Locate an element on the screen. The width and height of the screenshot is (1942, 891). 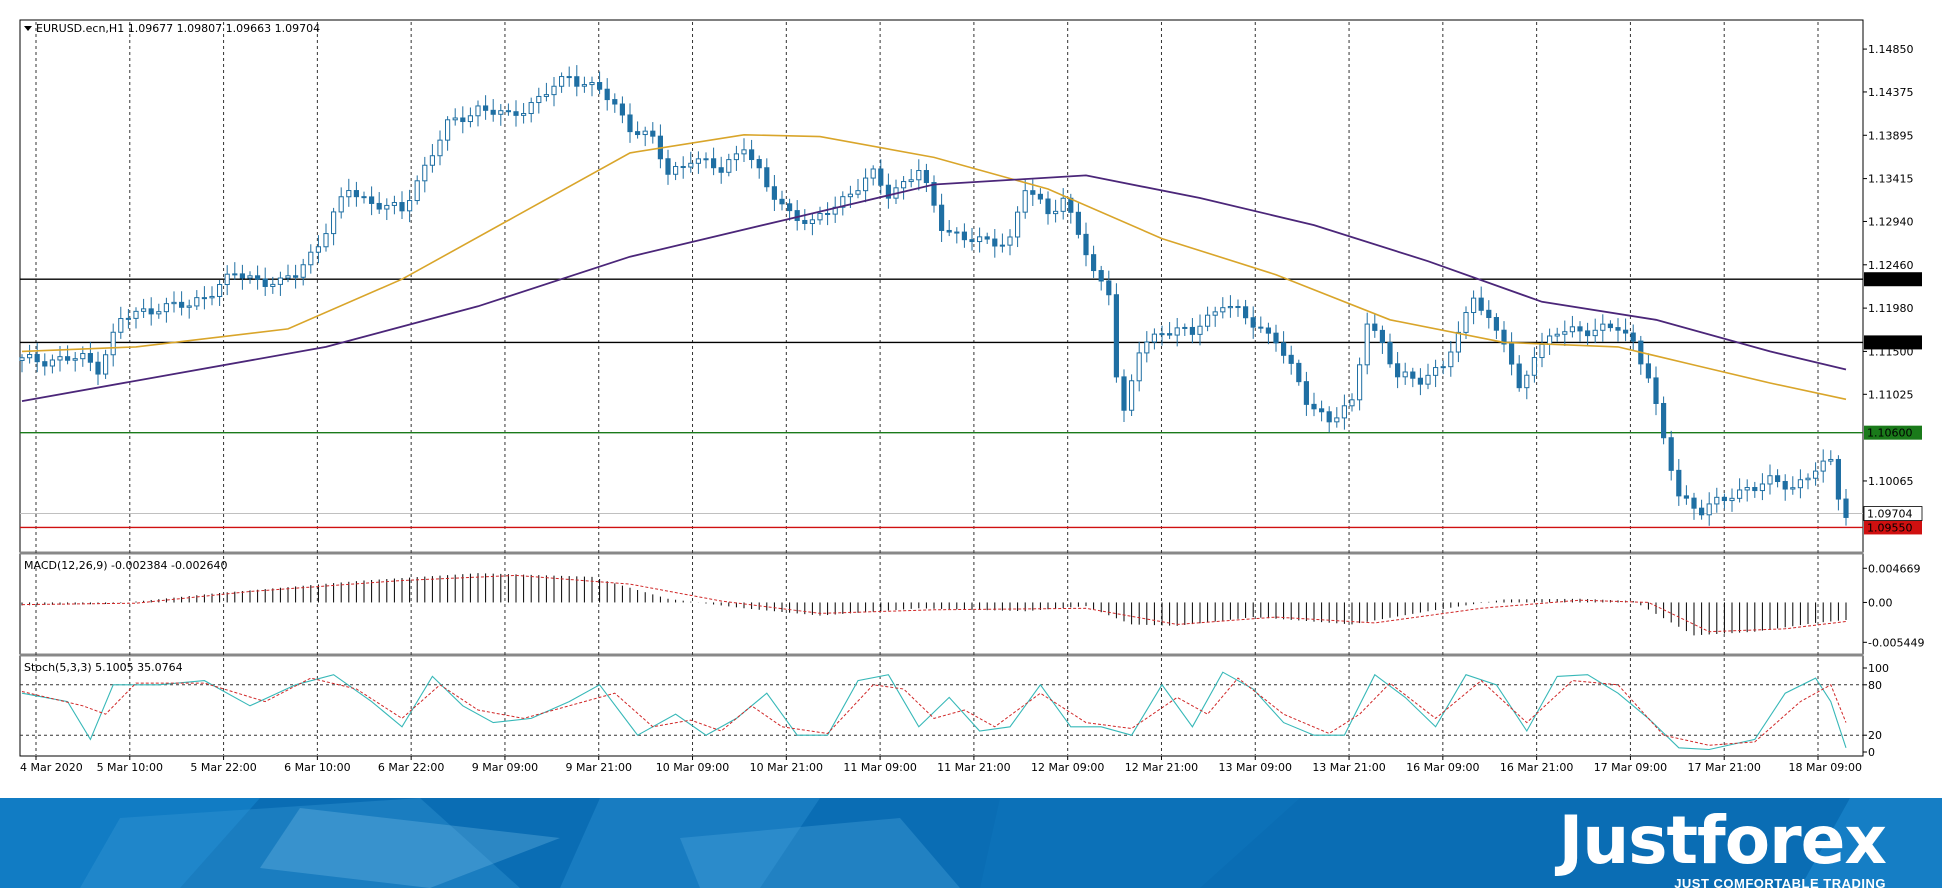
price-tick-label: 1.11025 is located at coordinates (1891, 394).